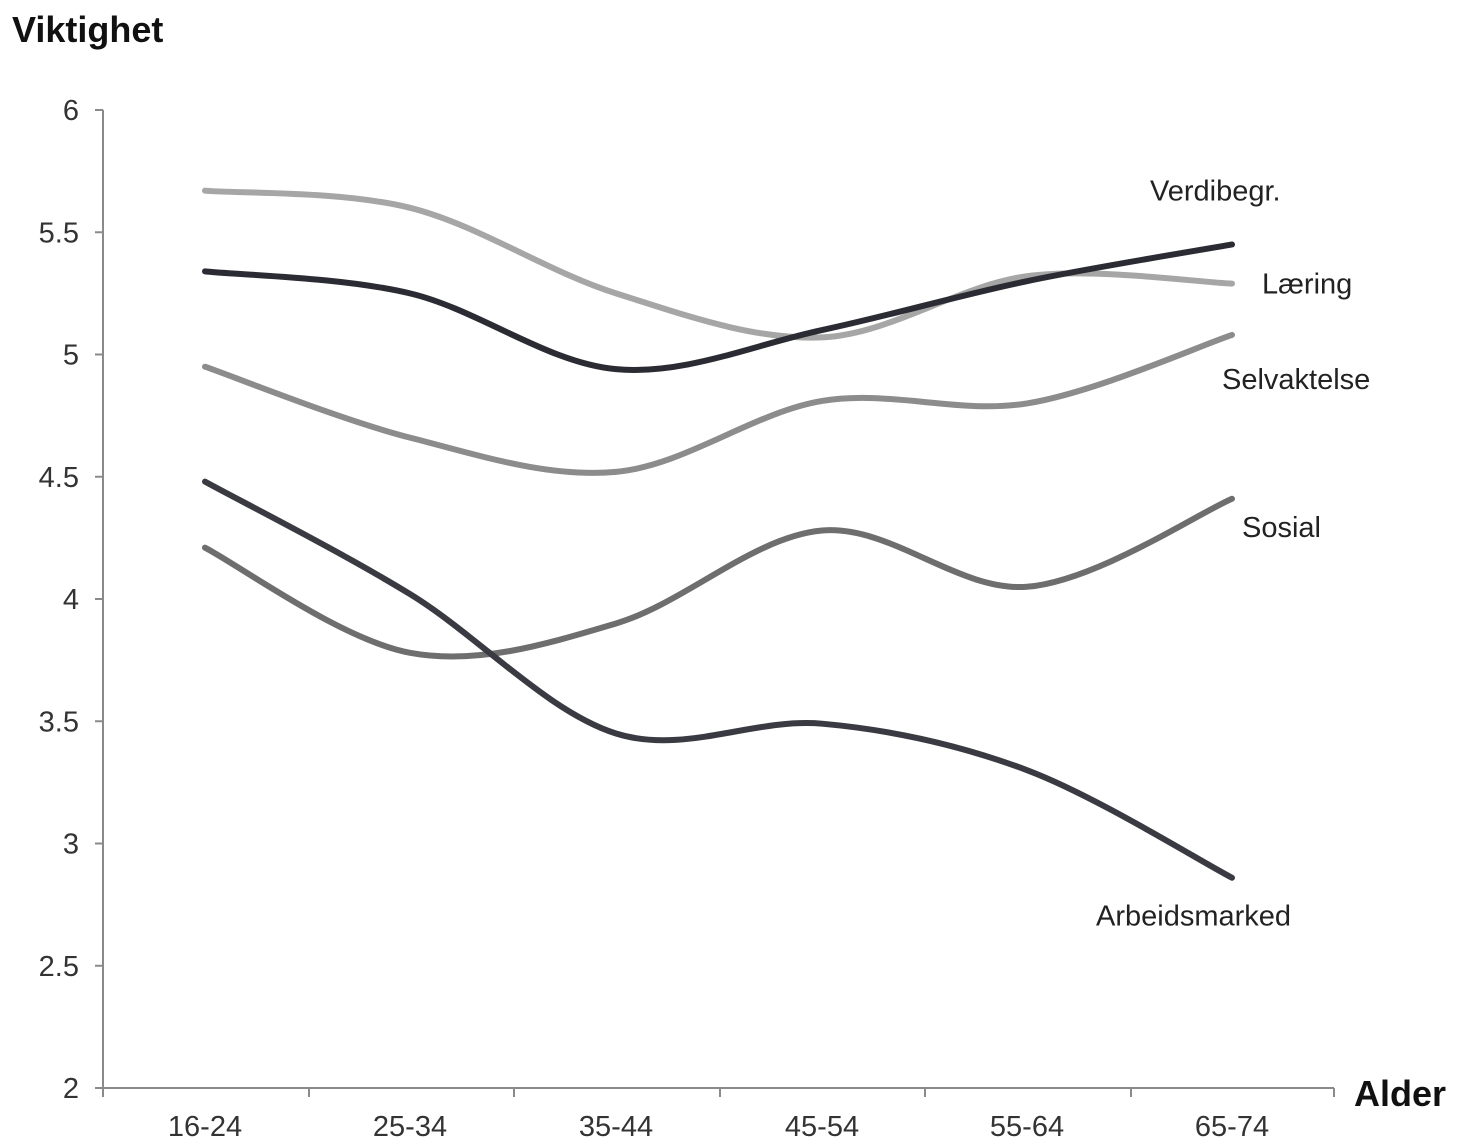 This screenshot has width=1460, height=1141. I want to click on series-line-sosial, so click(718, 577).